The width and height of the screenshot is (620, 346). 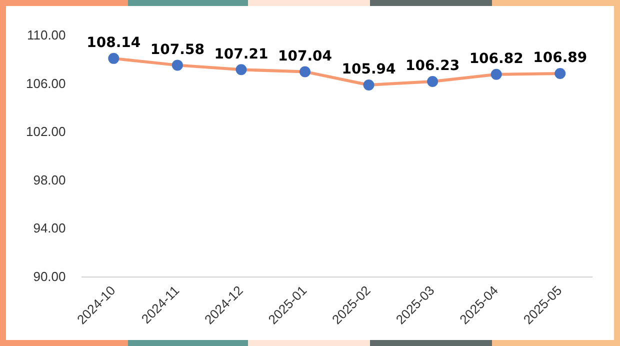 What do you see at coordinates (369, 70) in the screenshot?
I see `data-label: 105.94` at bounding box center [369, 70].